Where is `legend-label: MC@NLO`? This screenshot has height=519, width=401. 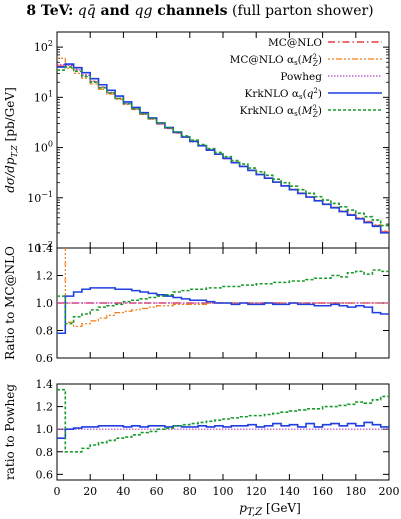
legend-label: MC@NLO is located at coordinates (295, 43).